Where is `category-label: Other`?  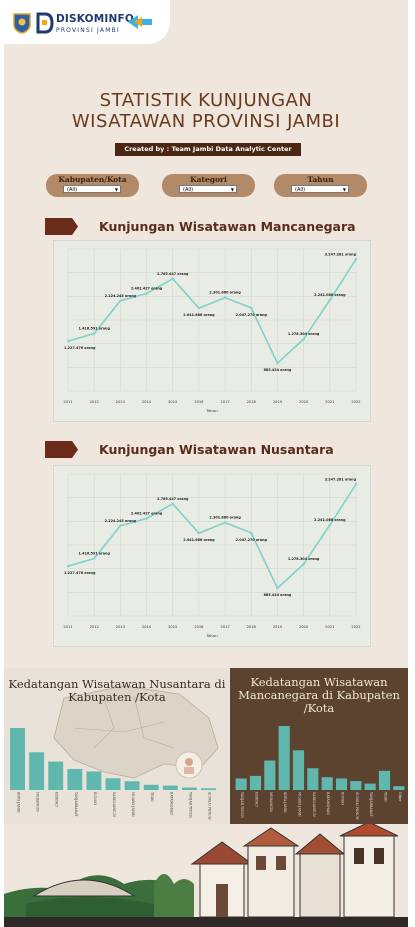 category-label: Other is located at coordinates (400, 797).